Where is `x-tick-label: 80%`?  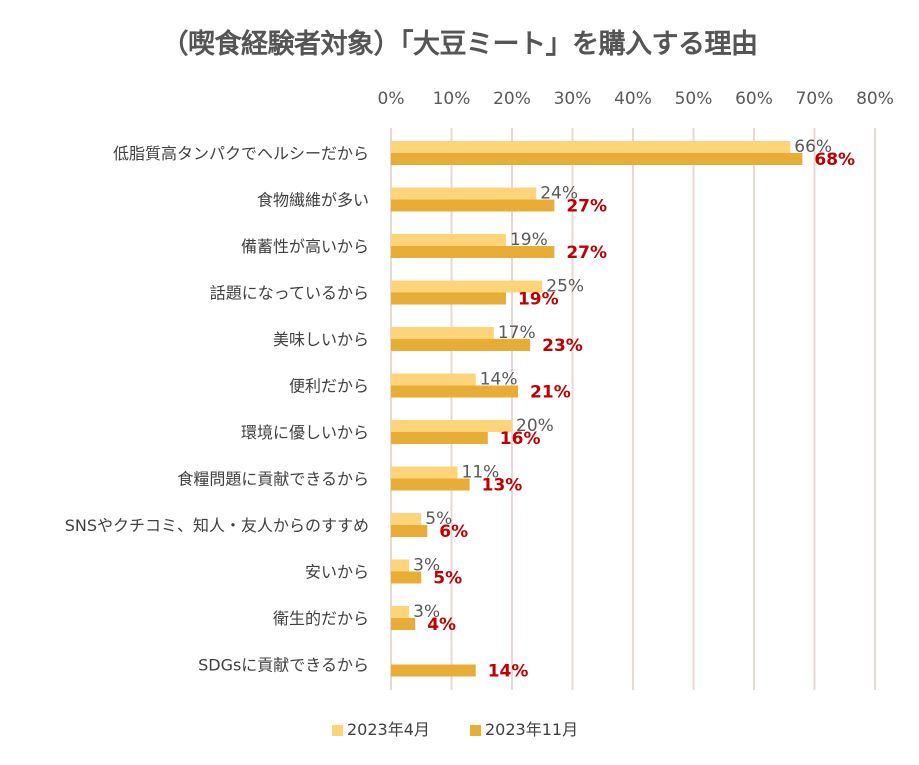 x-tick-label: 80% is located at coordinates (875, 99).